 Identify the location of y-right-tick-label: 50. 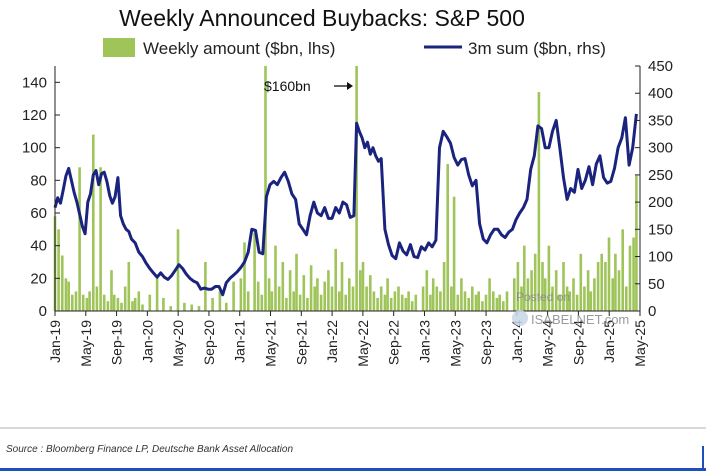
(656, 284).